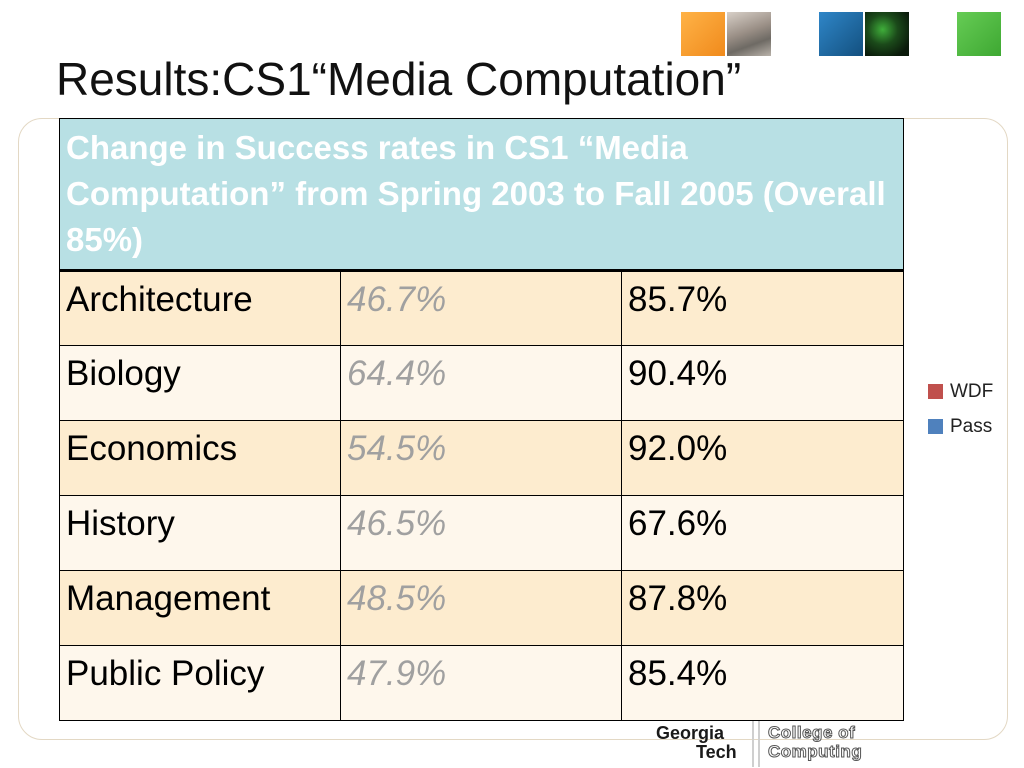 Image resolution: width=1024 pixels, height=768 pixels. I want to click on table-row: History 46.5% 67.6%, so click(481, 533).